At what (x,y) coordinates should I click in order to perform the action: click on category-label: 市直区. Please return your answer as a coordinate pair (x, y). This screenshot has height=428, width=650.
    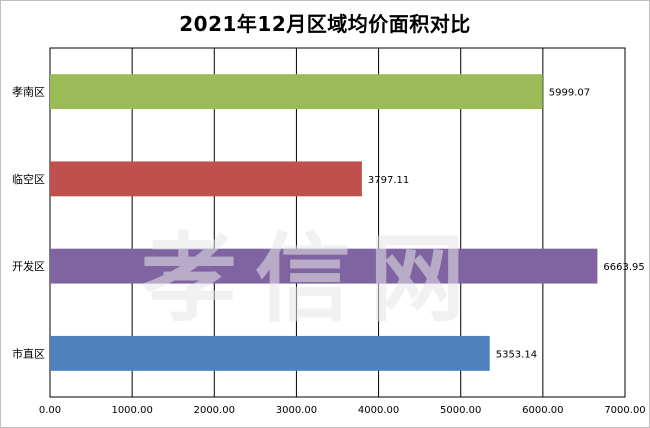
    Looking at the image, I should click on (28, 353).